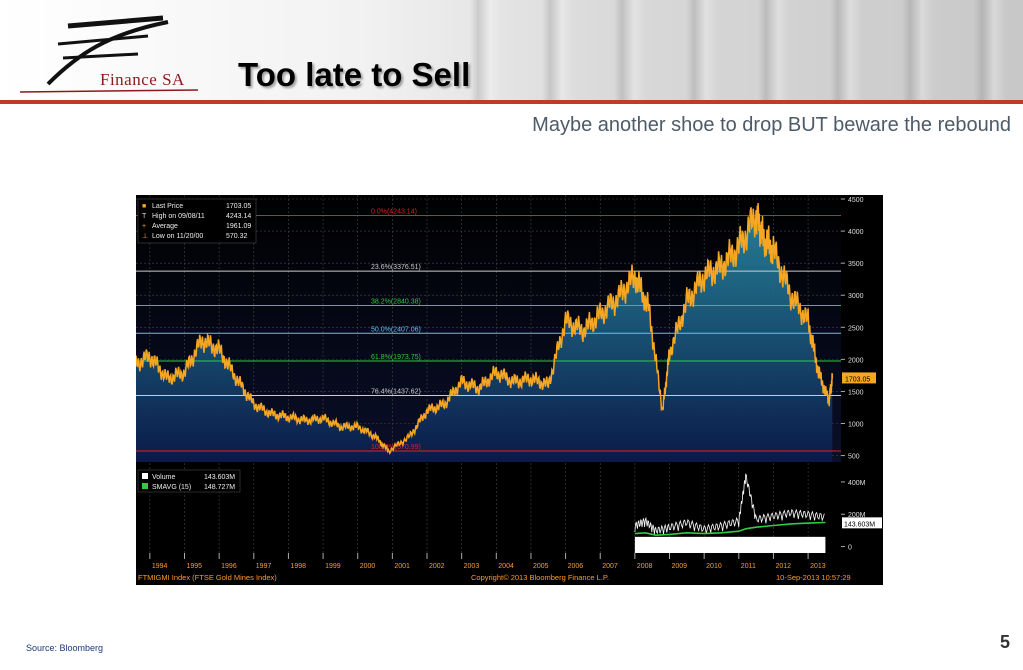  Describe the element at coordinates (856, 392) in the screenshot. I see `y-tick-label: 1500` at that location.